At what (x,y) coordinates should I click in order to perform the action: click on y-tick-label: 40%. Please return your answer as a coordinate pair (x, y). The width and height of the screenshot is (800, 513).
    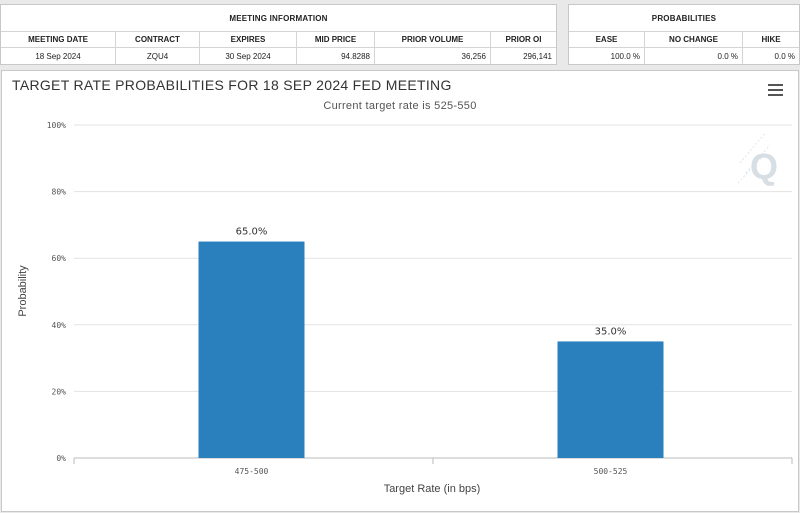
    Looking at the image, I should click on (59, 325).